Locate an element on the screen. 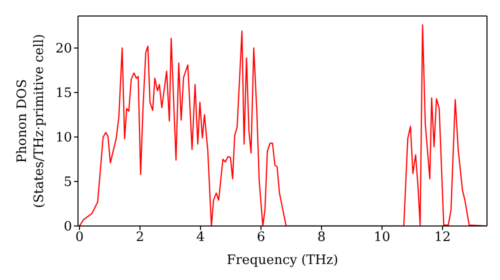 The width and height of the screenshot is (500, 280). y-tick-label: 10 is located at coordinates (63, 138).